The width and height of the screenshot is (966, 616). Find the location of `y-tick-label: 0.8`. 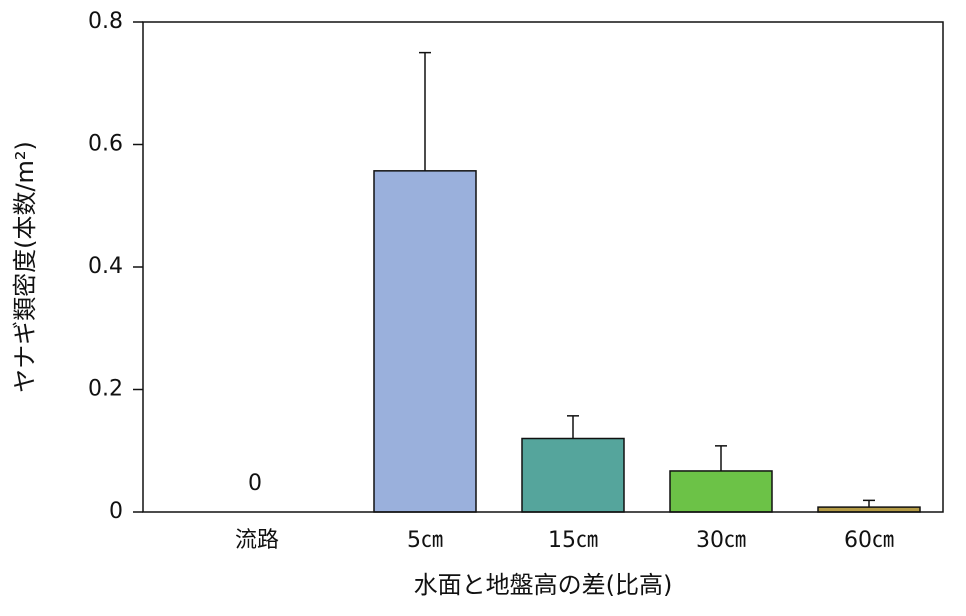

y-tick-label: 0.8 is located at coordinates (105, 21).